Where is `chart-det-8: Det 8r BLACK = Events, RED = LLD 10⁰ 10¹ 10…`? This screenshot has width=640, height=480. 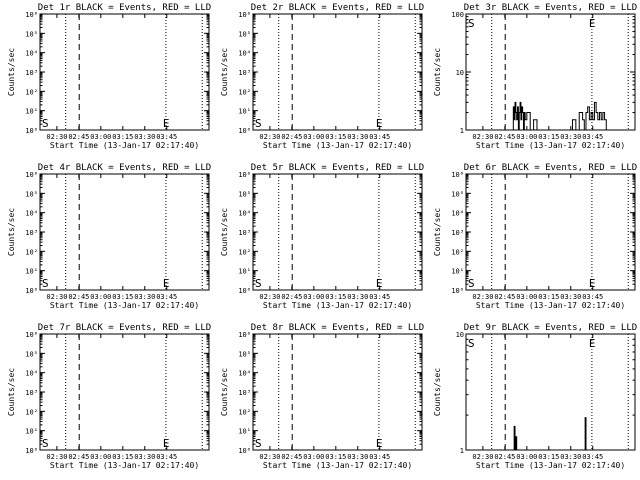 chart-det-8: Det 8r BLACK = Events, RED = LLD 10⁰ 10¹ 10… is located at coordinates (322, 396).